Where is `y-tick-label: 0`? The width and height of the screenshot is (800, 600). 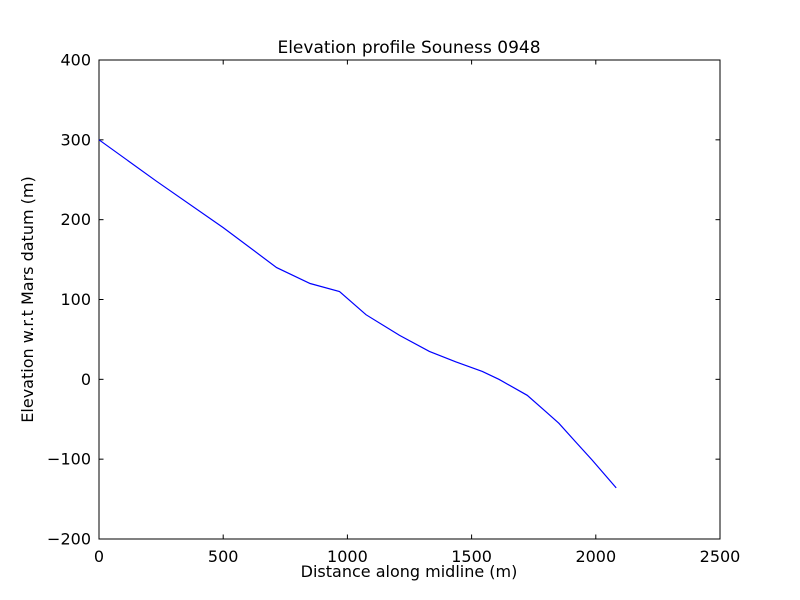 y-tick-label: 0 is located at coordinates (86, 379).